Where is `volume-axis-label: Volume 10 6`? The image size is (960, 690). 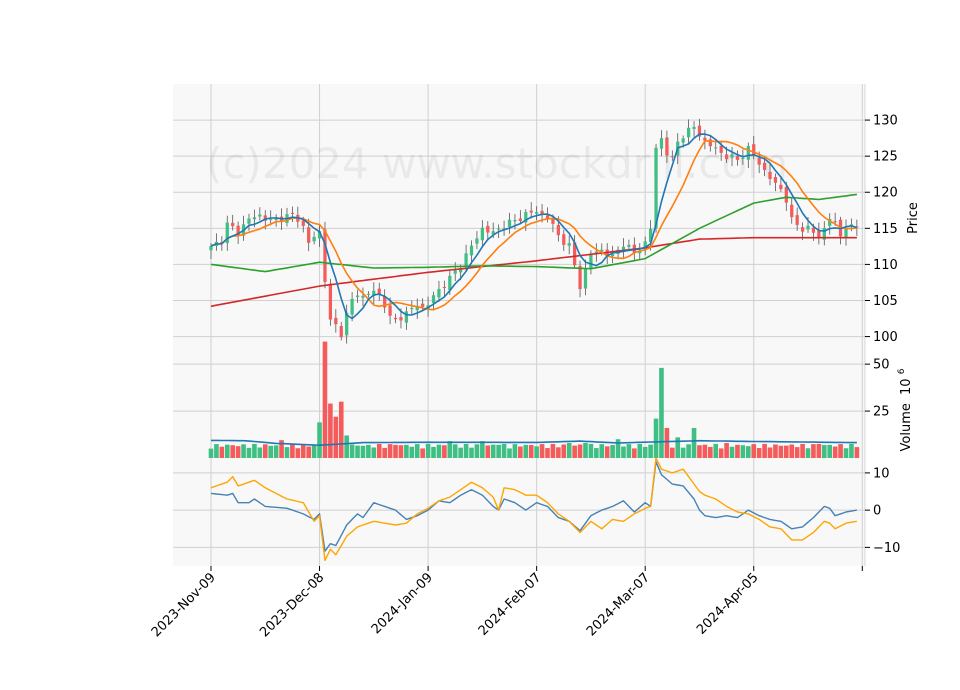 volume-axis-label: Volume 10 6 is located at coordinates (905, 409).